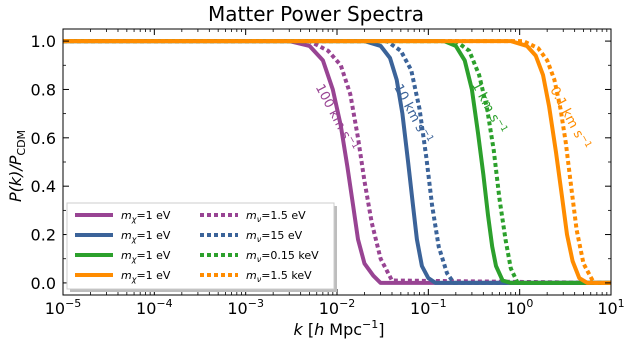 The width and height of the screenshot is (624, 343). I want to click on legend-label: mν=1.5 eV, so click(276, 216).